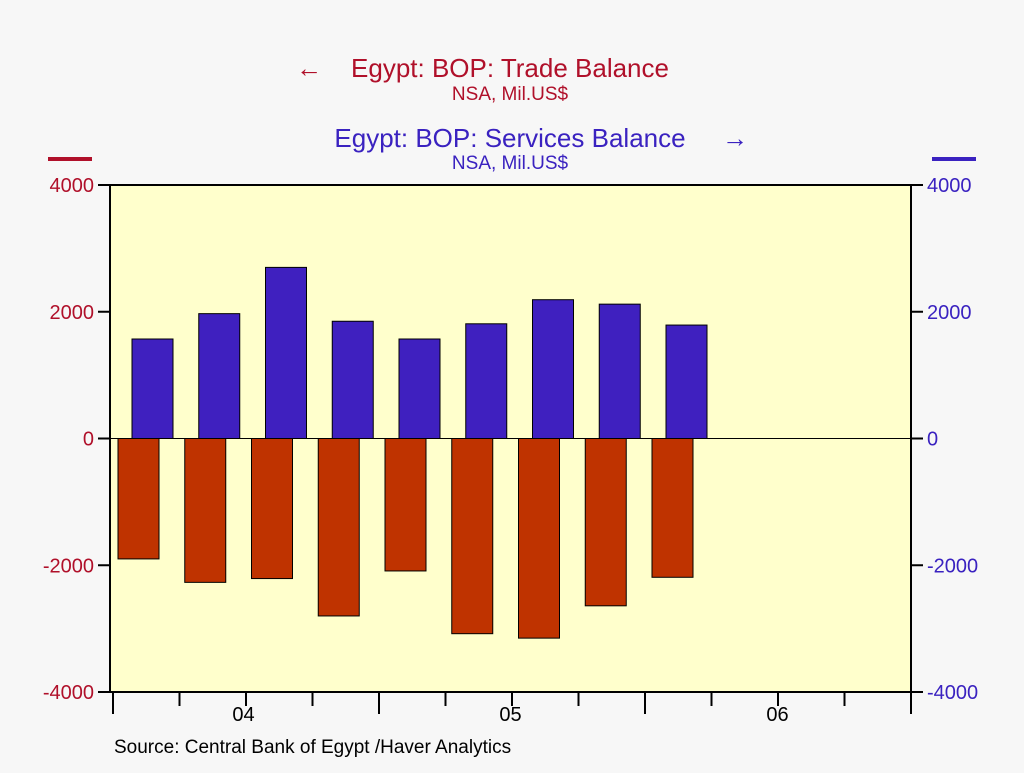 This screenshot has height=773, width=1024. I want to click on services-unit: NSA, Mil.US$, so click(510, 163).